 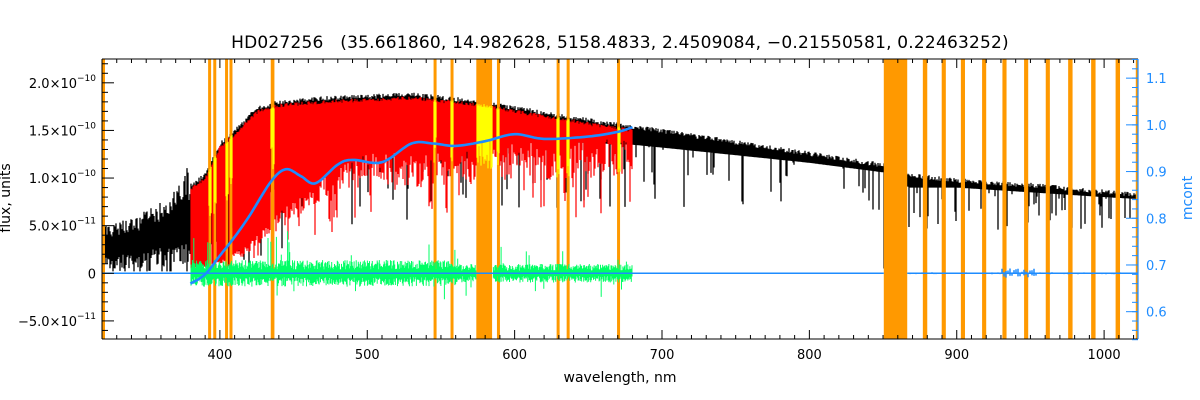 I want to click on x-axis-label: wavelength, nm, so click(x=620, y=378).